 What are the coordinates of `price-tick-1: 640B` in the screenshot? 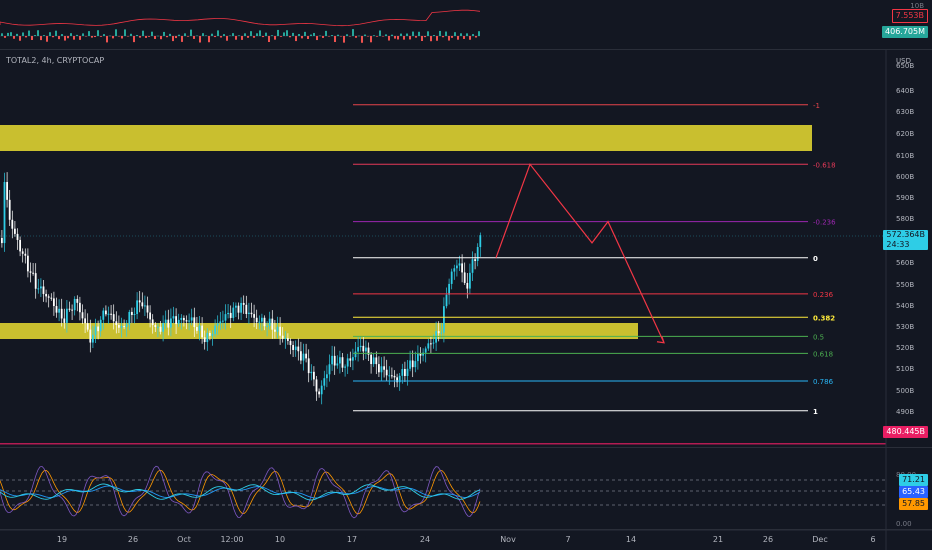 It's located at (905, 91).